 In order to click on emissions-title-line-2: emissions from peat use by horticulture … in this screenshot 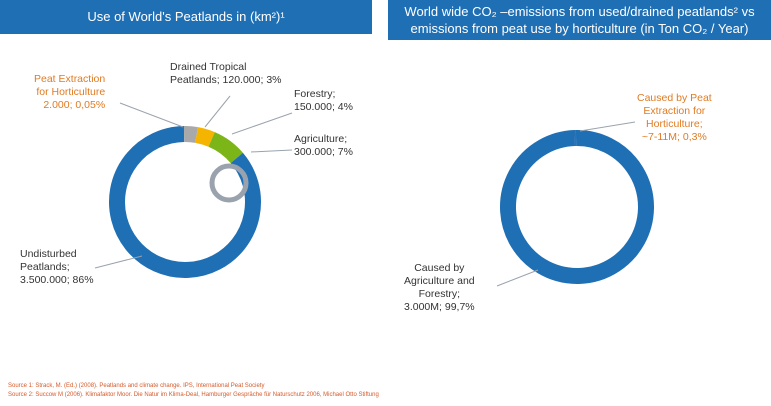, I will do `click(579, 28)`.